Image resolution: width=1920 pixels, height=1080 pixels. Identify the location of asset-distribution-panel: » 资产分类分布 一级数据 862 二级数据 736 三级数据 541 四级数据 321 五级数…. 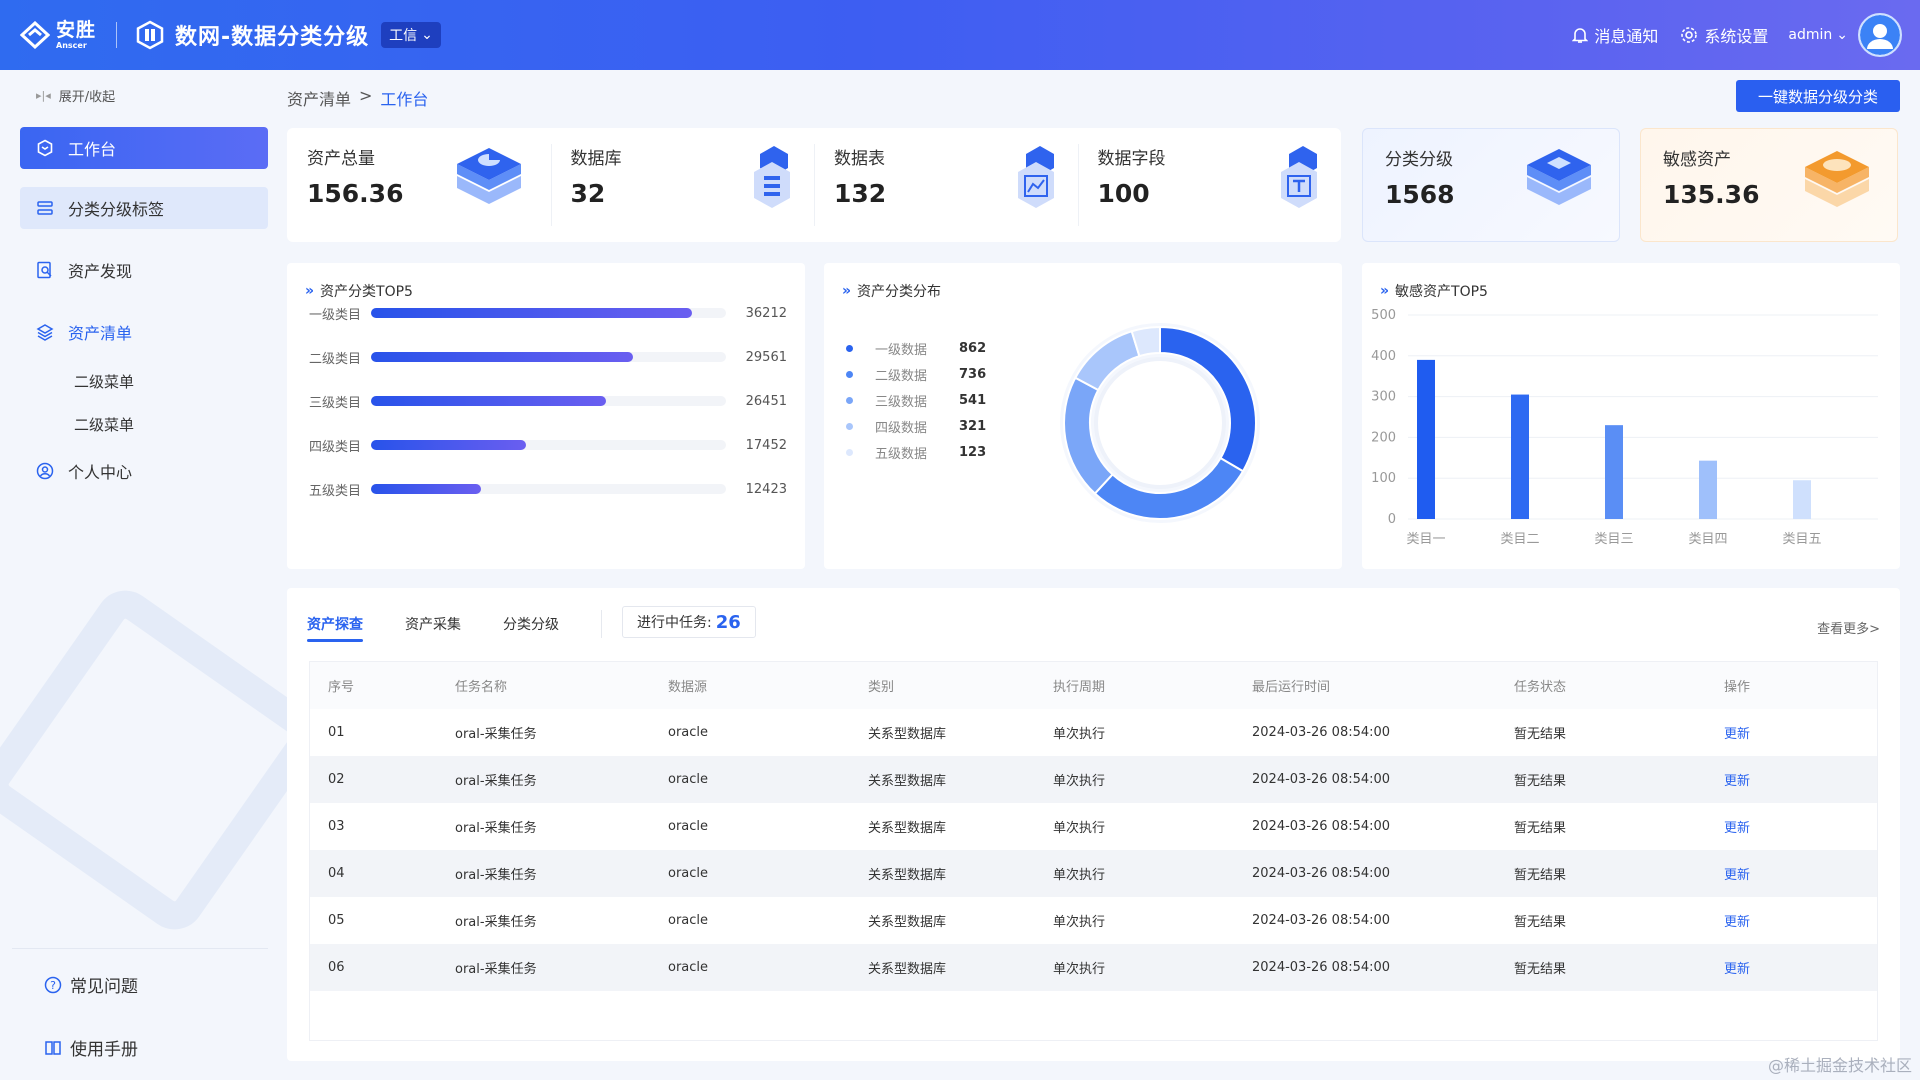
(1083, 416).